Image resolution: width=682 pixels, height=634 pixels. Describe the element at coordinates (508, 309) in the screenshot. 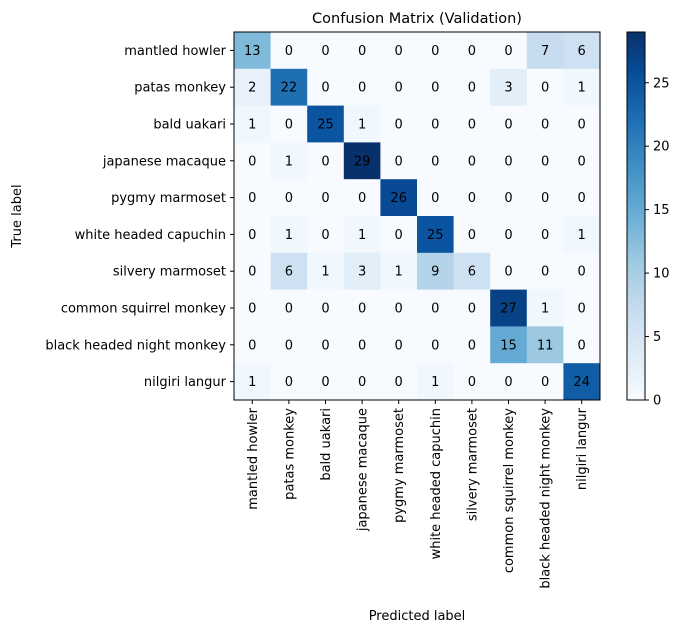

I see `cell-value-label: 27` at that location.